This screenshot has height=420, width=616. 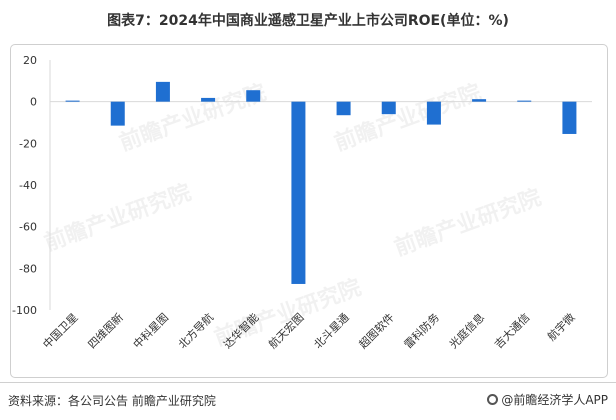 I want to click on x-tick-label: 达华智能, so click(x=240, y=330).